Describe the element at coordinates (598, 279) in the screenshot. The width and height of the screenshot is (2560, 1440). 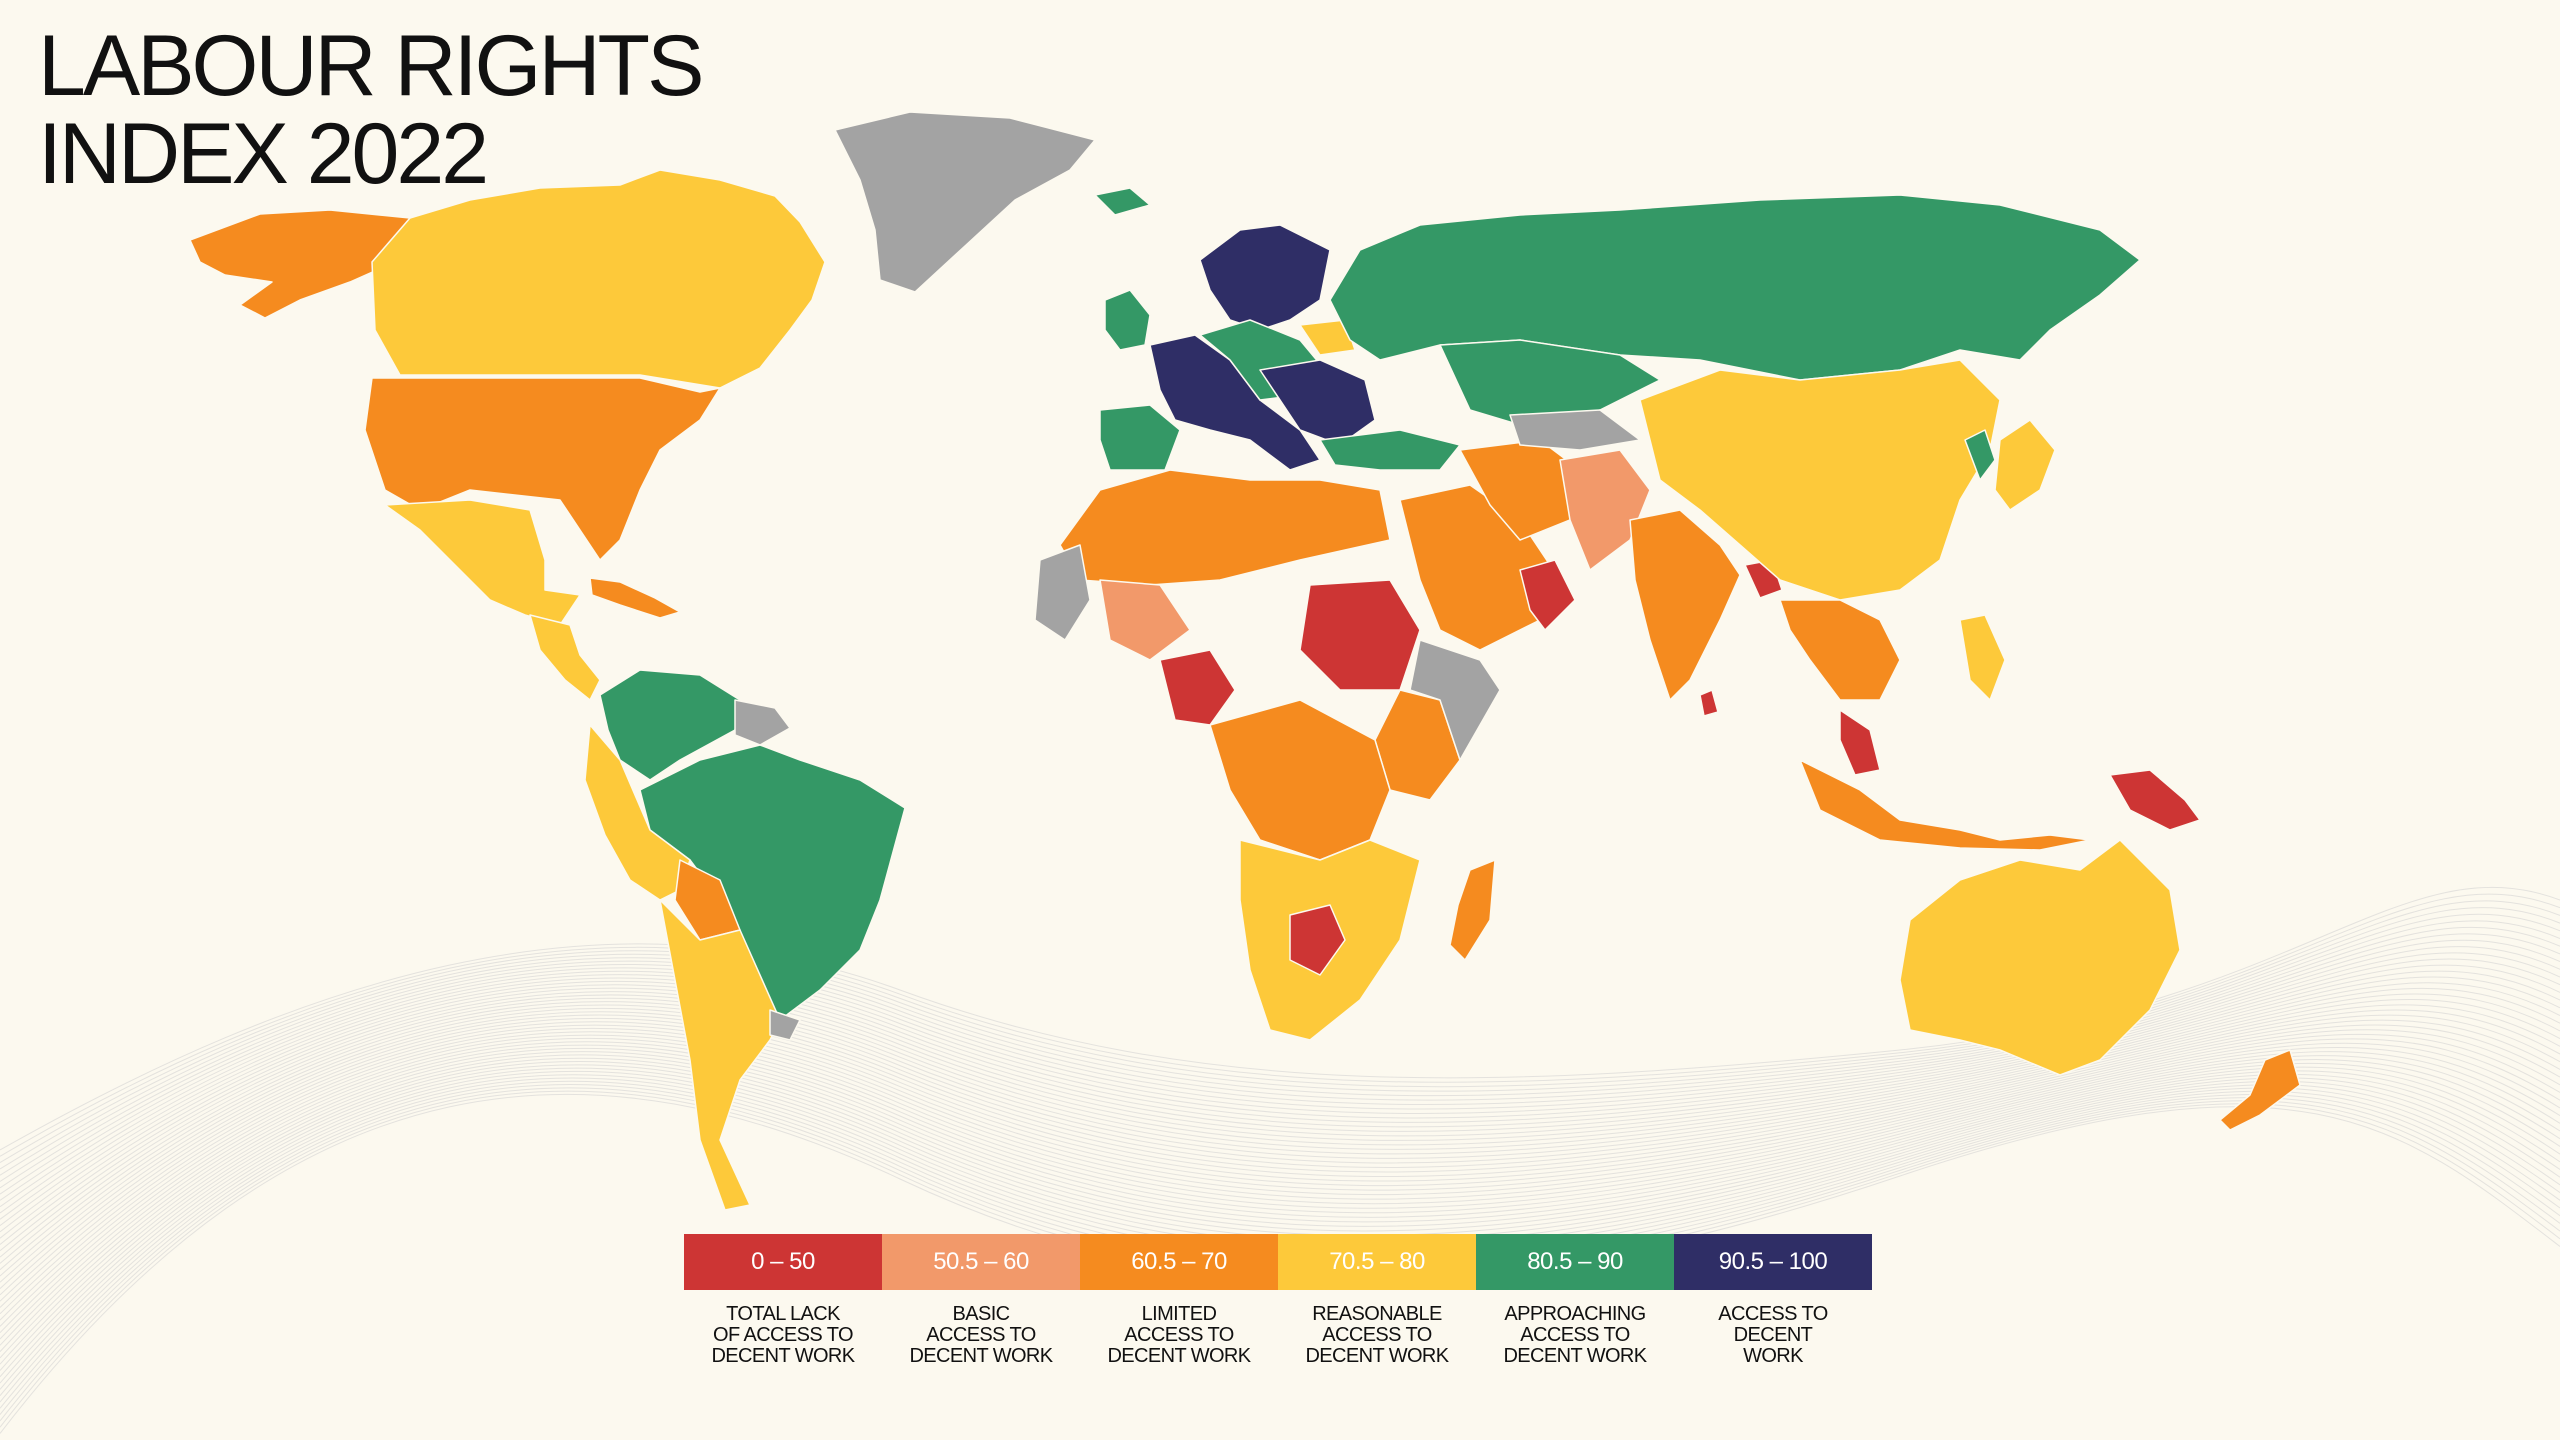
I see `region-canada` at that location.